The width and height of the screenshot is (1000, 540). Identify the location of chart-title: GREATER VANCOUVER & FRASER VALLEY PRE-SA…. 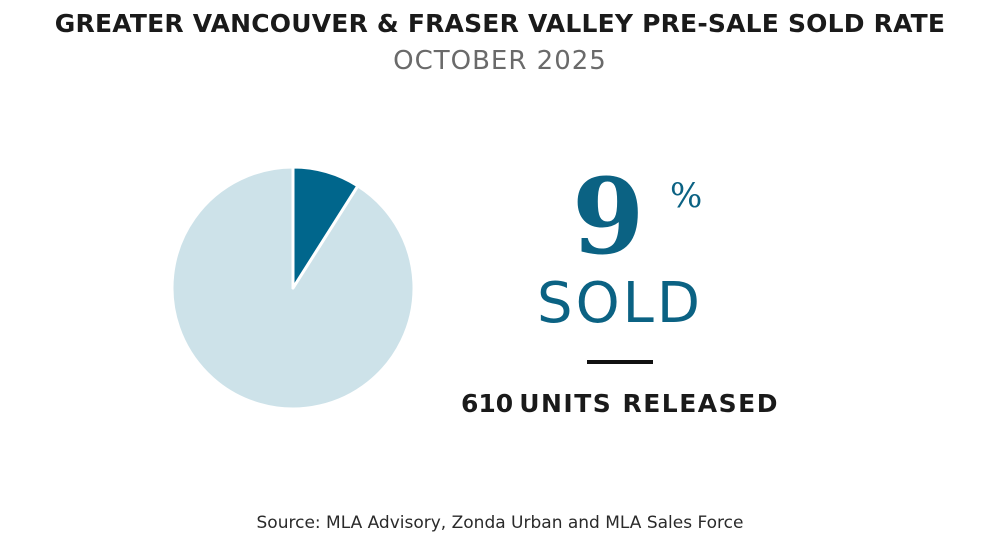
(500, 23).